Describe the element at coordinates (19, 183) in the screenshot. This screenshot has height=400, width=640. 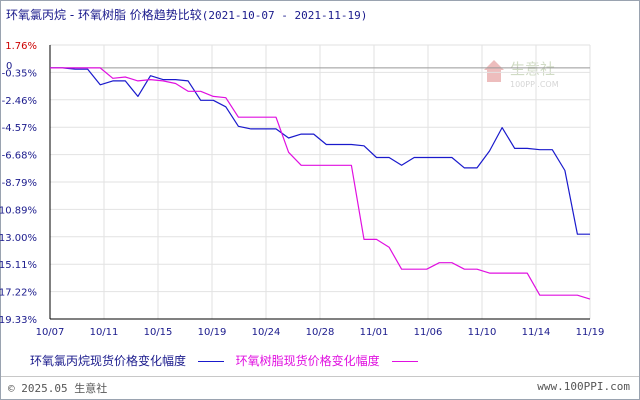
I see `y-tick-label: -8.79%` at that location.